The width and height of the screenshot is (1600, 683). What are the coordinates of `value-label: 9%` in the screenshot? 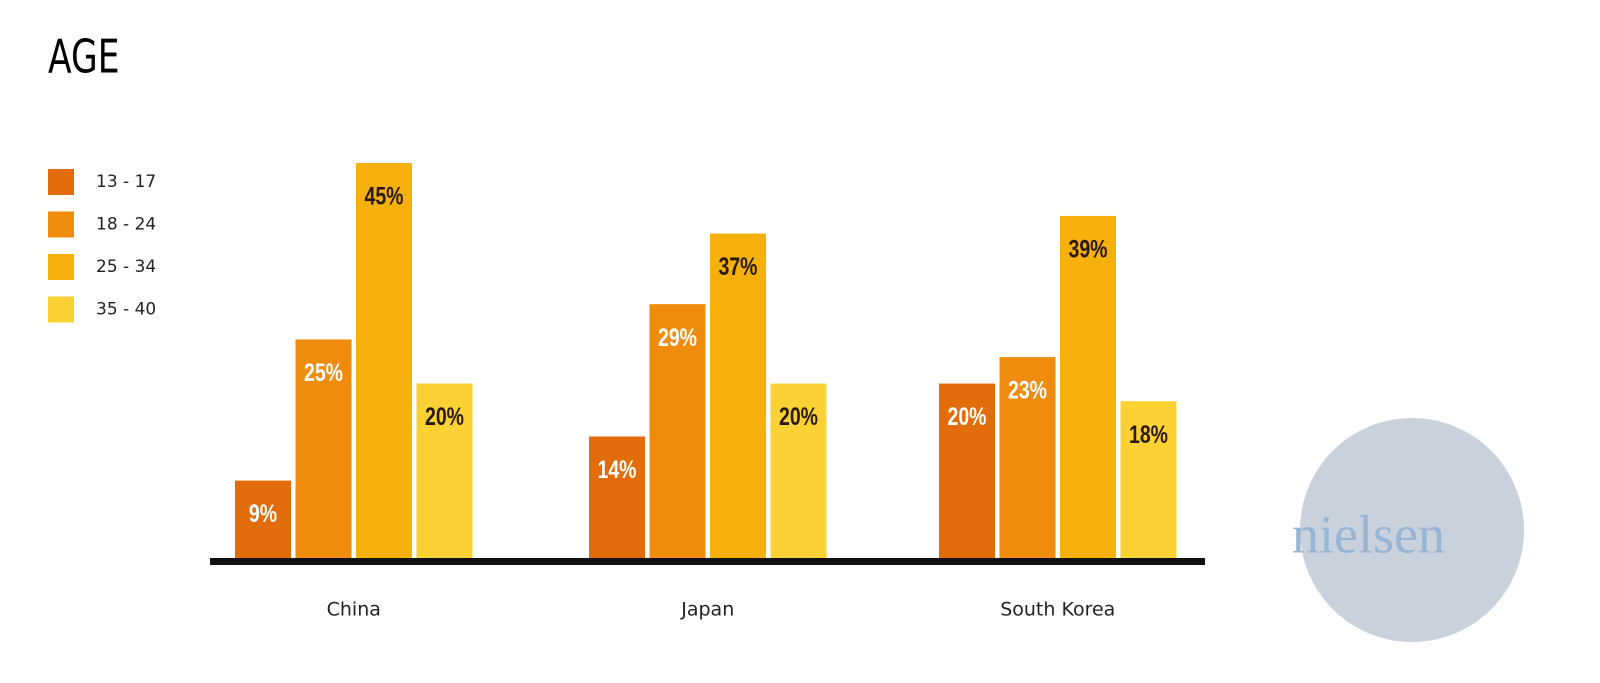 It's located at (263, 514).